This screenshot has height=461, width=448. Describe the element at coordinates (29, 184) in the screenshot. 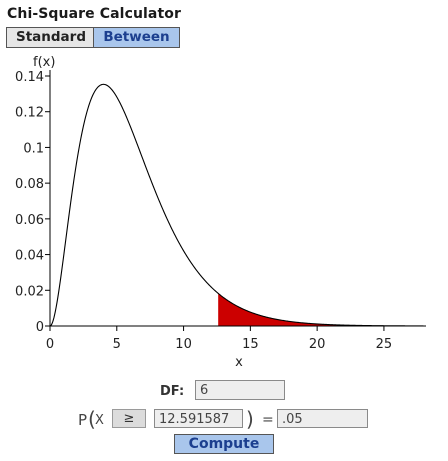

I see `y-tick-label: 0.08` at that location.